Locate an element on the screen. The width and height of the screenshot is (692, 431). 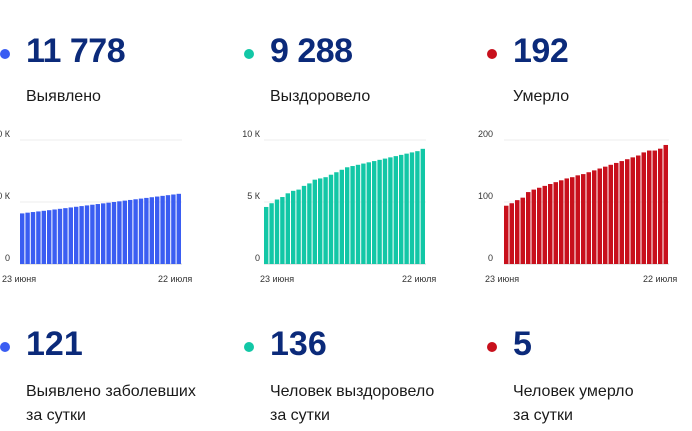
red-dot-icon is located at coordinates (492, 54).